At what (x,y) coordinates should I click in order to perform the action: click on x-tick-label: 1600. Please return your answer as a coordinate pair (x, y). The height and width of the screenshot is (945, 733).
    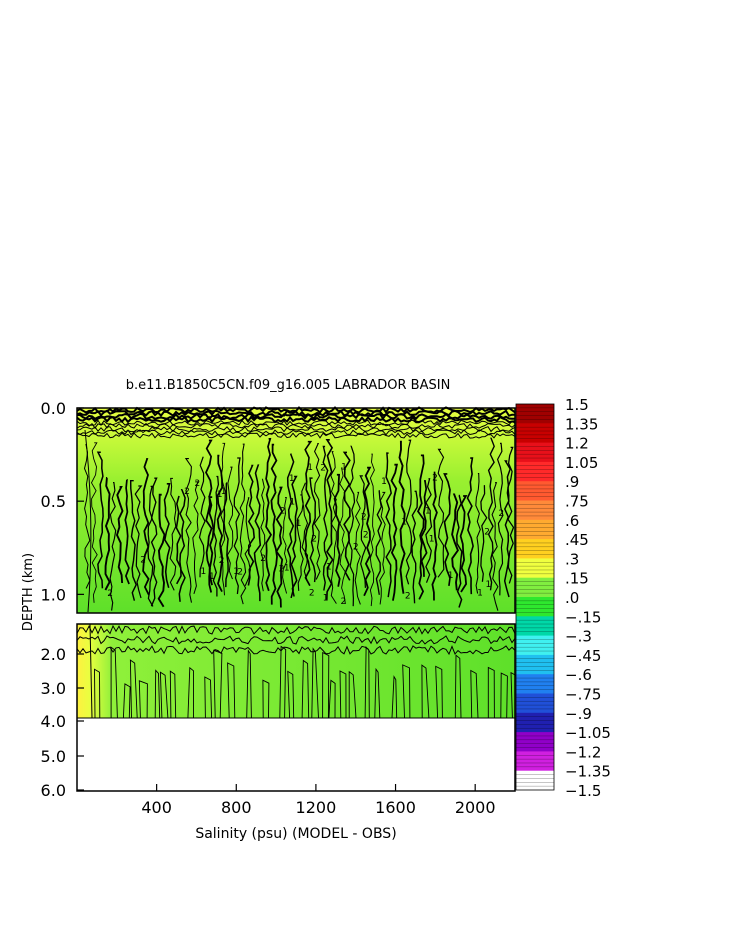
    Looking at the image, I should click on (395, 807).